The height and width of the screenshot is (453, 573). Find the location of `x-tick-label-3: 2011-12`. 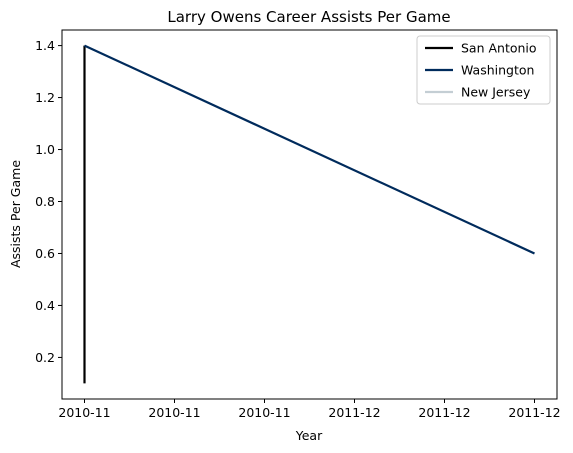

x-tick-label-3: 2011-12 is located at coordinates (354, 412).